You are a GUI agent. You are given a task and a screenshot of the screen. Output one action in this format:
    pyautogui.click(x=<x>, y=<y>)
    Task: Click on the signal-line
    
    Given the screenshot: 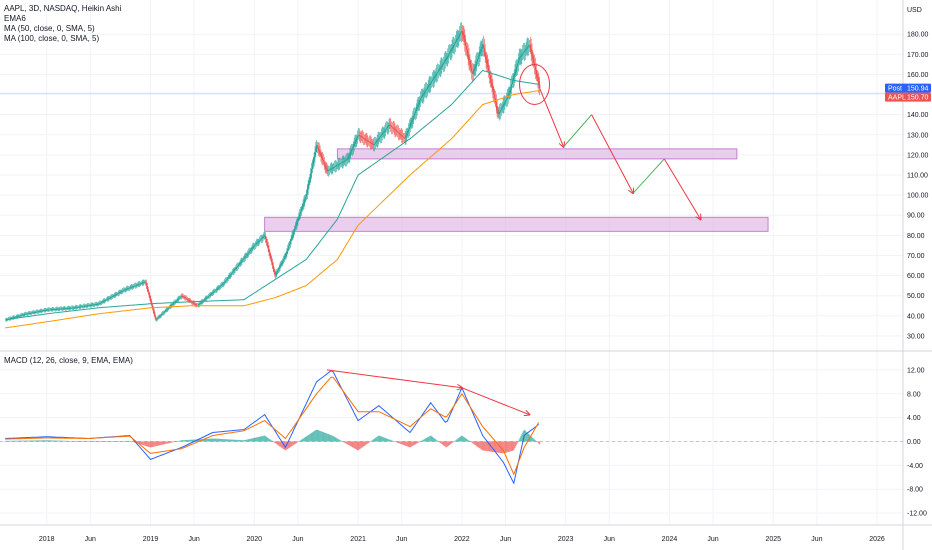 What is the action you would take?
    pyautogui.click(x=272, y=426)
    